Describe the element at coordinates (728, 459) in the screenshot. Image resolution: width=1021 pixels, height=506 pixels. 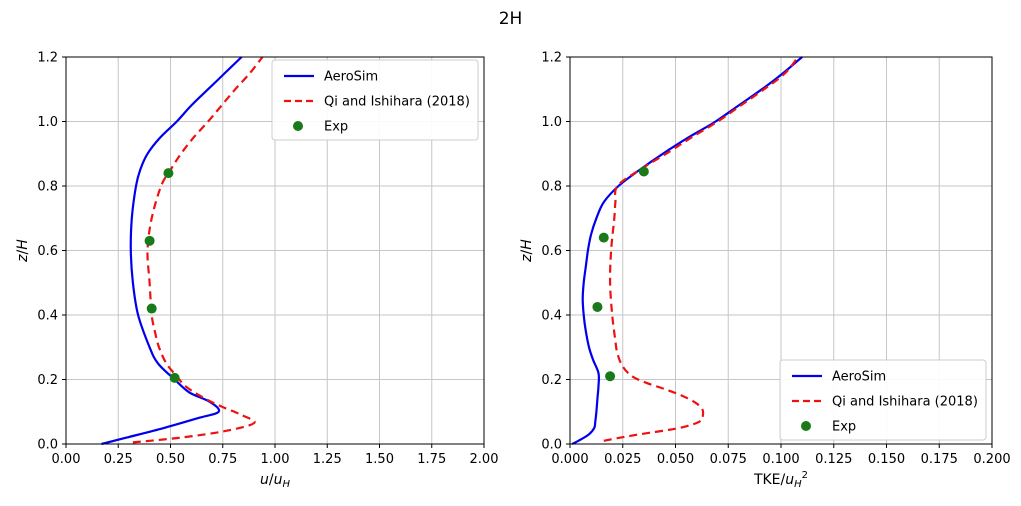
I see `x-tick-label: 0.075` at that location.